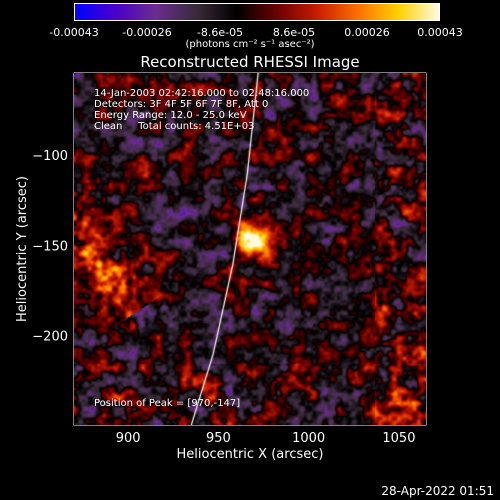  Describe the element at coordinates (128, 438) in the screenshot. I see `x-tick-label: 900` at that location.